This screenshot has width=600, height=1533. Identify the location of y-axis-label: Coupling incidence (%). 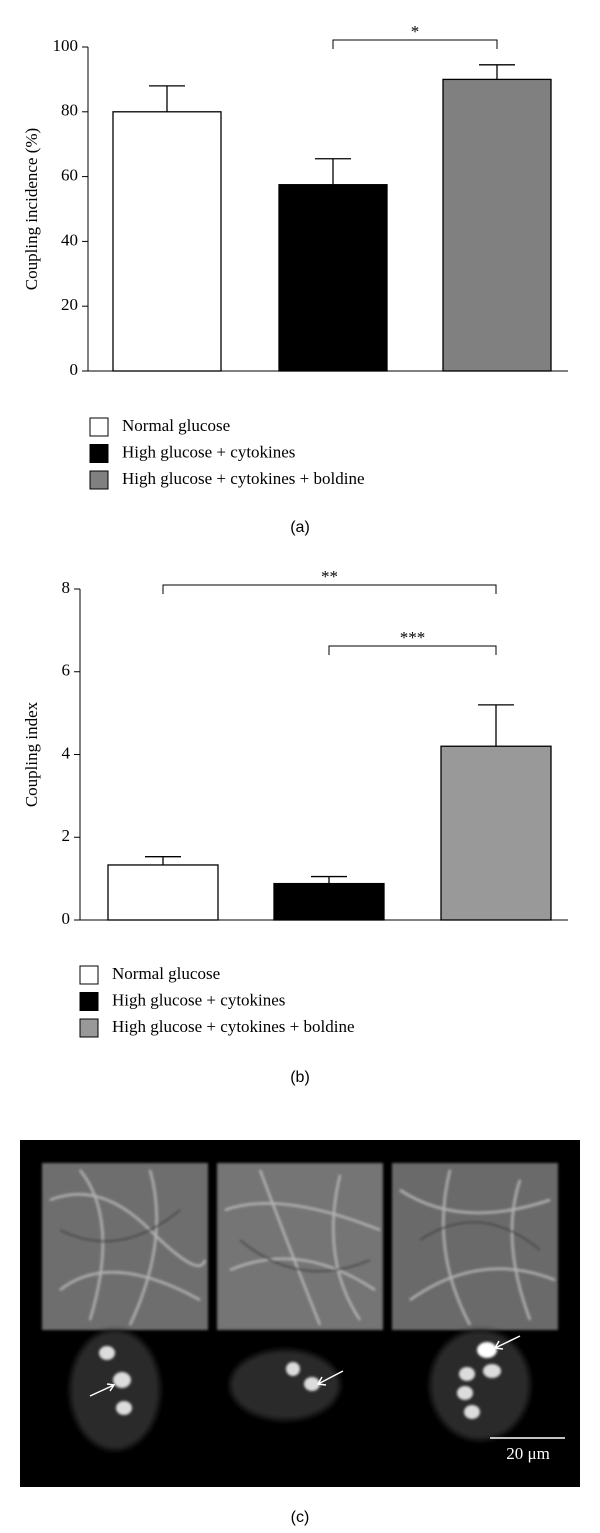
(31, 209).